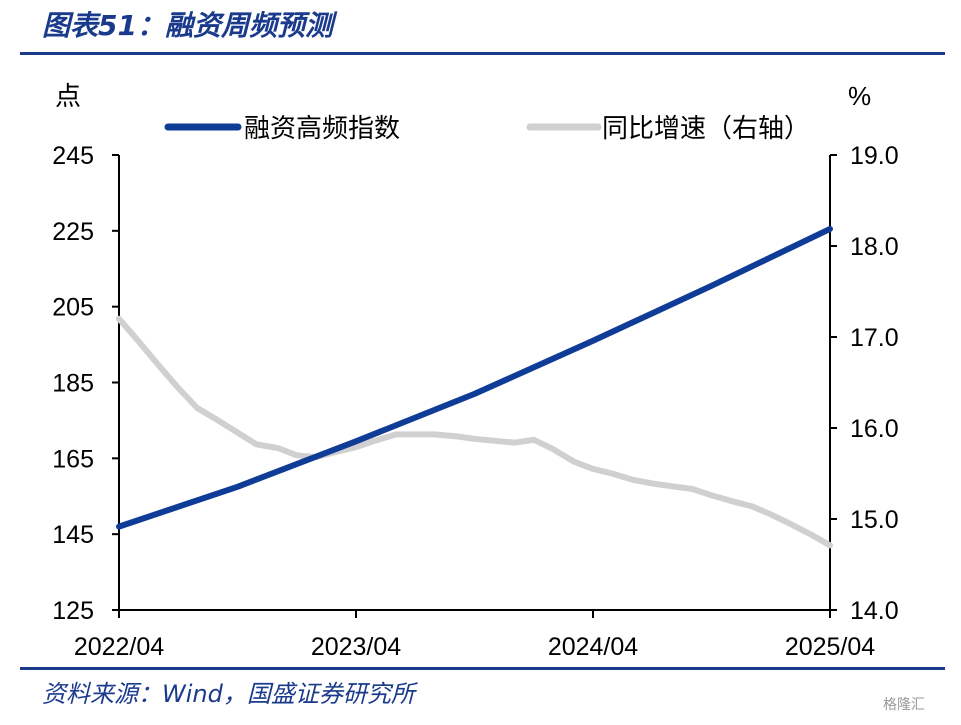 The height and width of the screenshot is (725, 961). What do you see at coordinates (73, 308) in the screenshot?
I see `left-y-tick-label: 205` at bounding box center [73, 308].